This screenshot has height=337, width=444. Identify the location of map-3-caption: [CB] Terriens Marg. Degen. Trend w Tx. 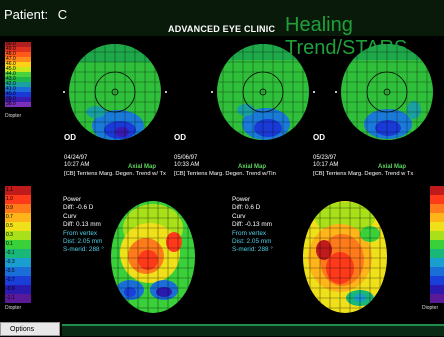
(363, 174).